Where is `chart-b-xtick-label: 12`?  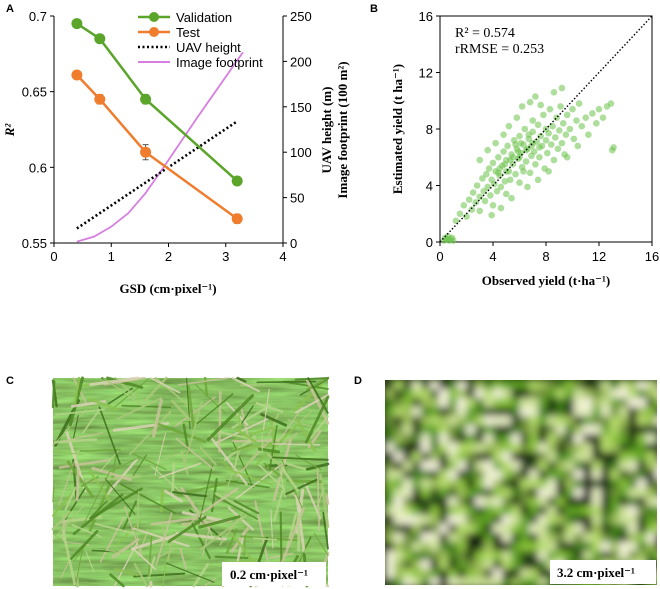 chart-b-xtick-label: 12 is located at coordinates (599, 256).